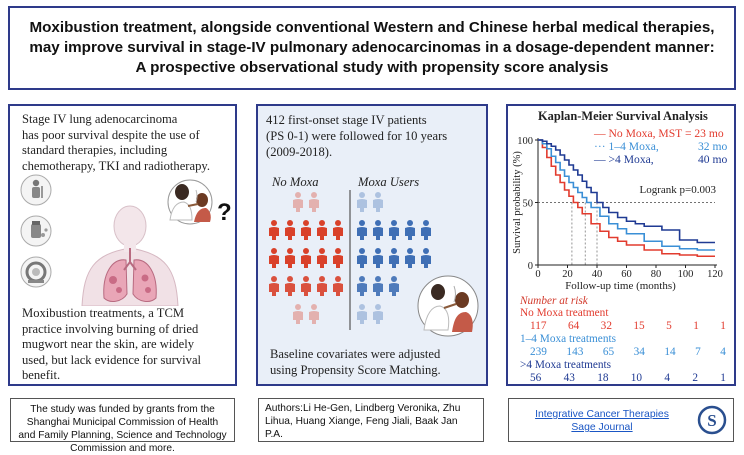 The height and width of the screenshot is (455, 744). Describe the element at coordinates (602, 427) in the screenshot. I see `publisher-link: Sage Journal` at that location.